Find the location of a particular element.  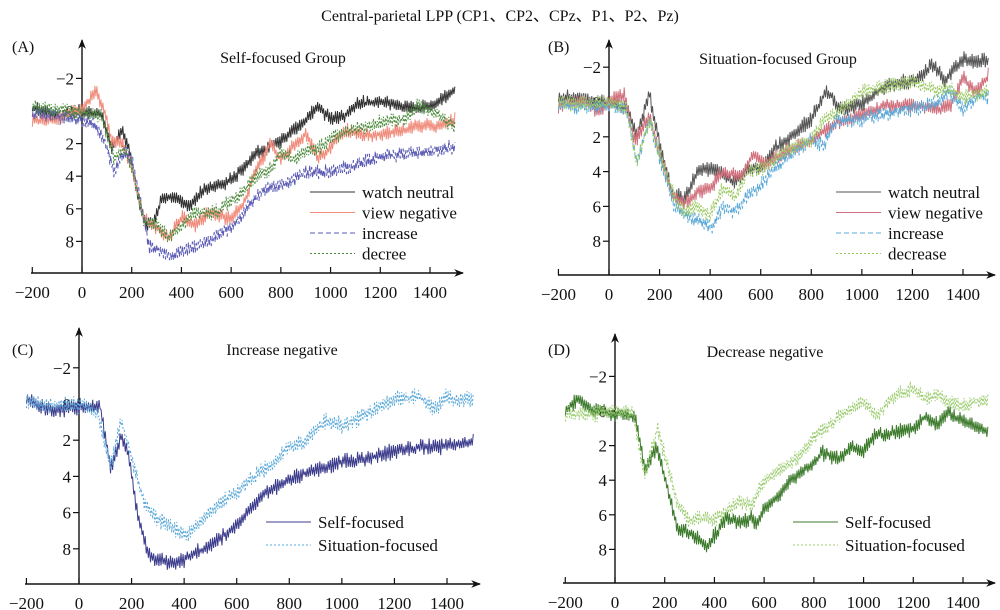

panel-title: Self-focused Group is located at coordinates (283, 58).